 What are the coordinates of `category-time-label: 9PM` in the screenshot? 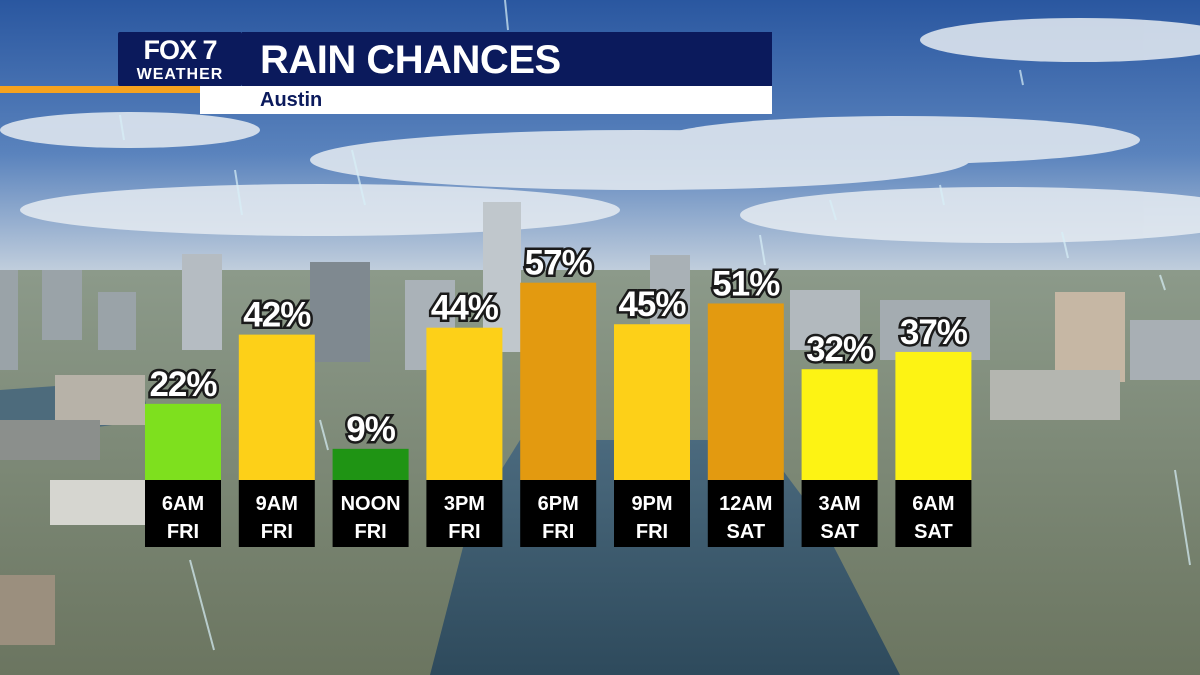 It's located at (651, 504).